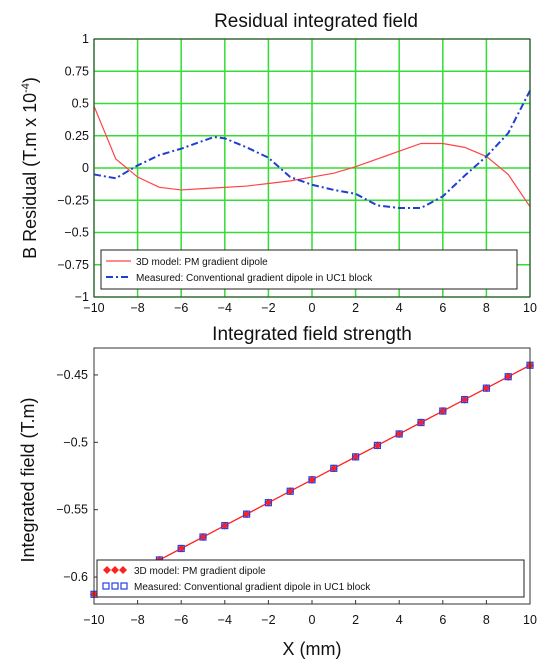 This screenshot has height=664, width=540. Describe the element at coordinates (312, 334) in the screenshot. I see `field-strength-chart-title: Integrated field strength` at that location.